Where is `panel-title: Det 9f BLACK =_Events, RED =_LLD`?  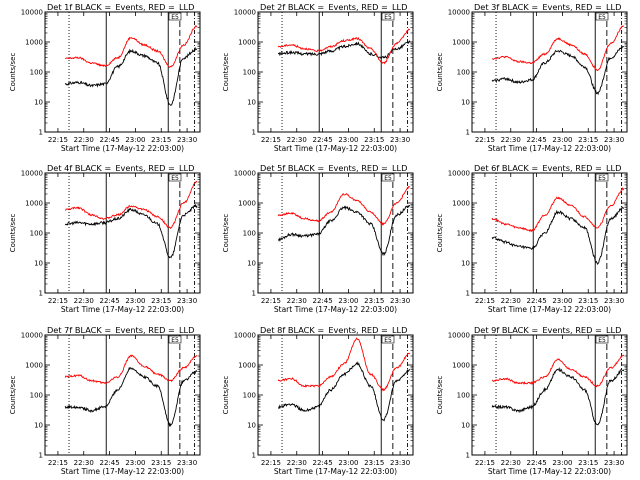 panel-title: Det 9f BLACK =_Events, RED =_LLD is located at coordinates (547, 330).